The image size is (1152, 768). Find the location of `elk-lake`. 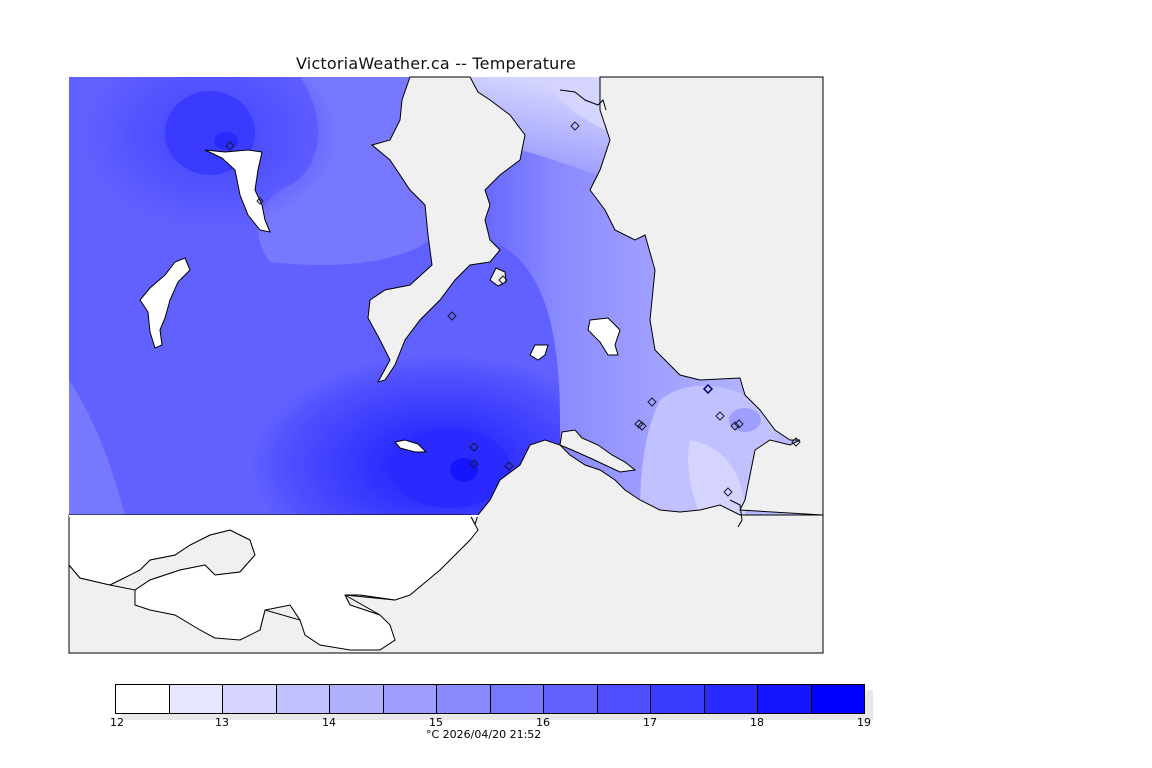

elk-lake is located at coordinates (604, 336).